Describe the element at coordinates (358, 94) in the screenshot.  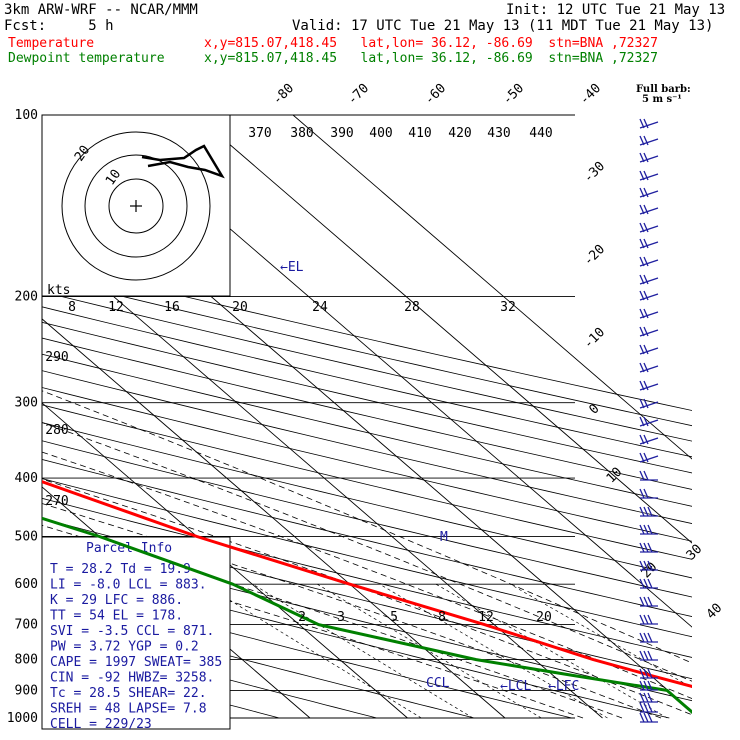
I see `isotherm-label: -70` at that location.